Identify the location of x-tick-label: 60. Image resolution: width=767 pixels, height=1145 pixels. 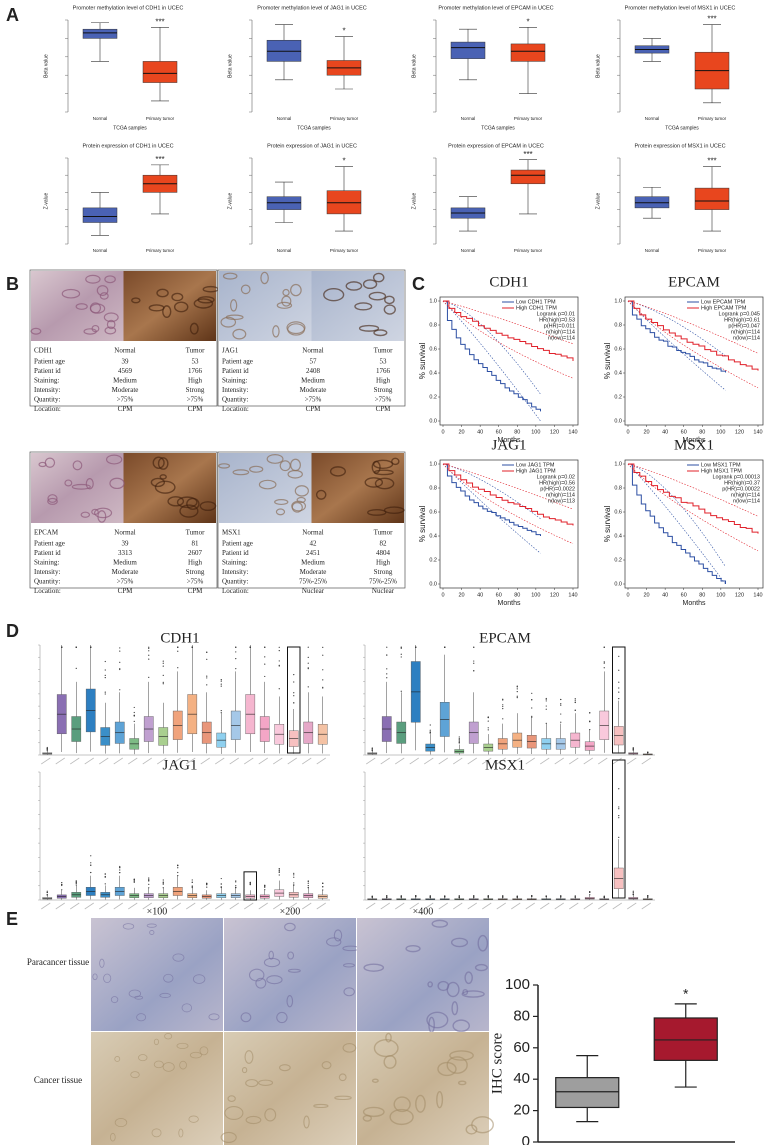
(684, 432).